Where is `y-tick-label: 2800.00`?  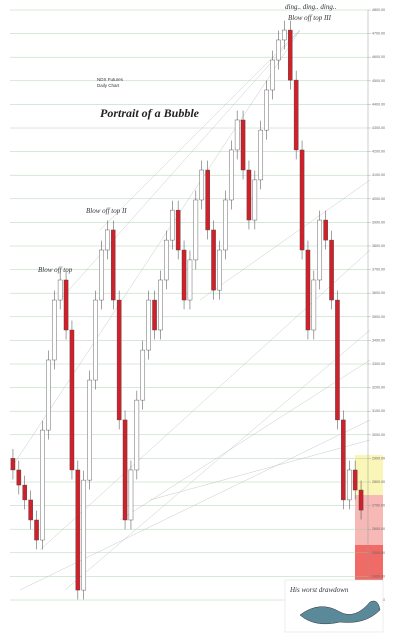 y-tick-label: 2800.00 is located at coordinates (378, 482).